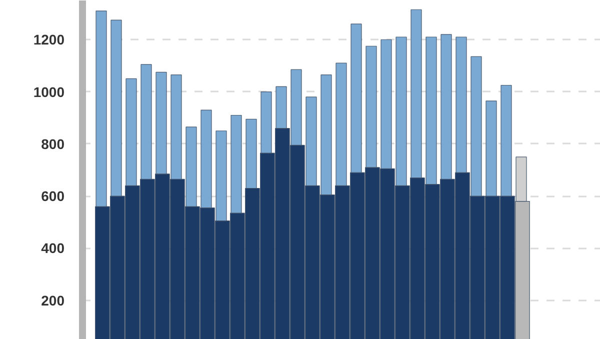  Describe the element at coordinates (53, 144) in the screenshot. I see `y-tick-label: 800` at that location.